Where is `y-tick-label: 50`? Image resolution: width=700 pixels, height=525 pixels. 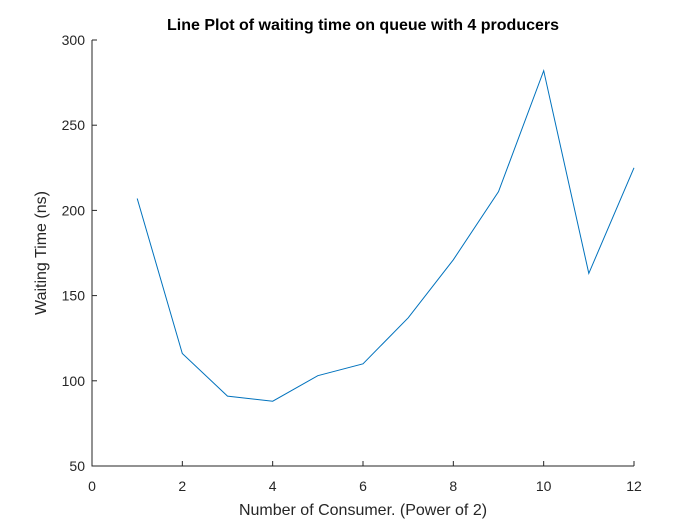
y-tick-label: 50 is located at coordinates (77, 466).